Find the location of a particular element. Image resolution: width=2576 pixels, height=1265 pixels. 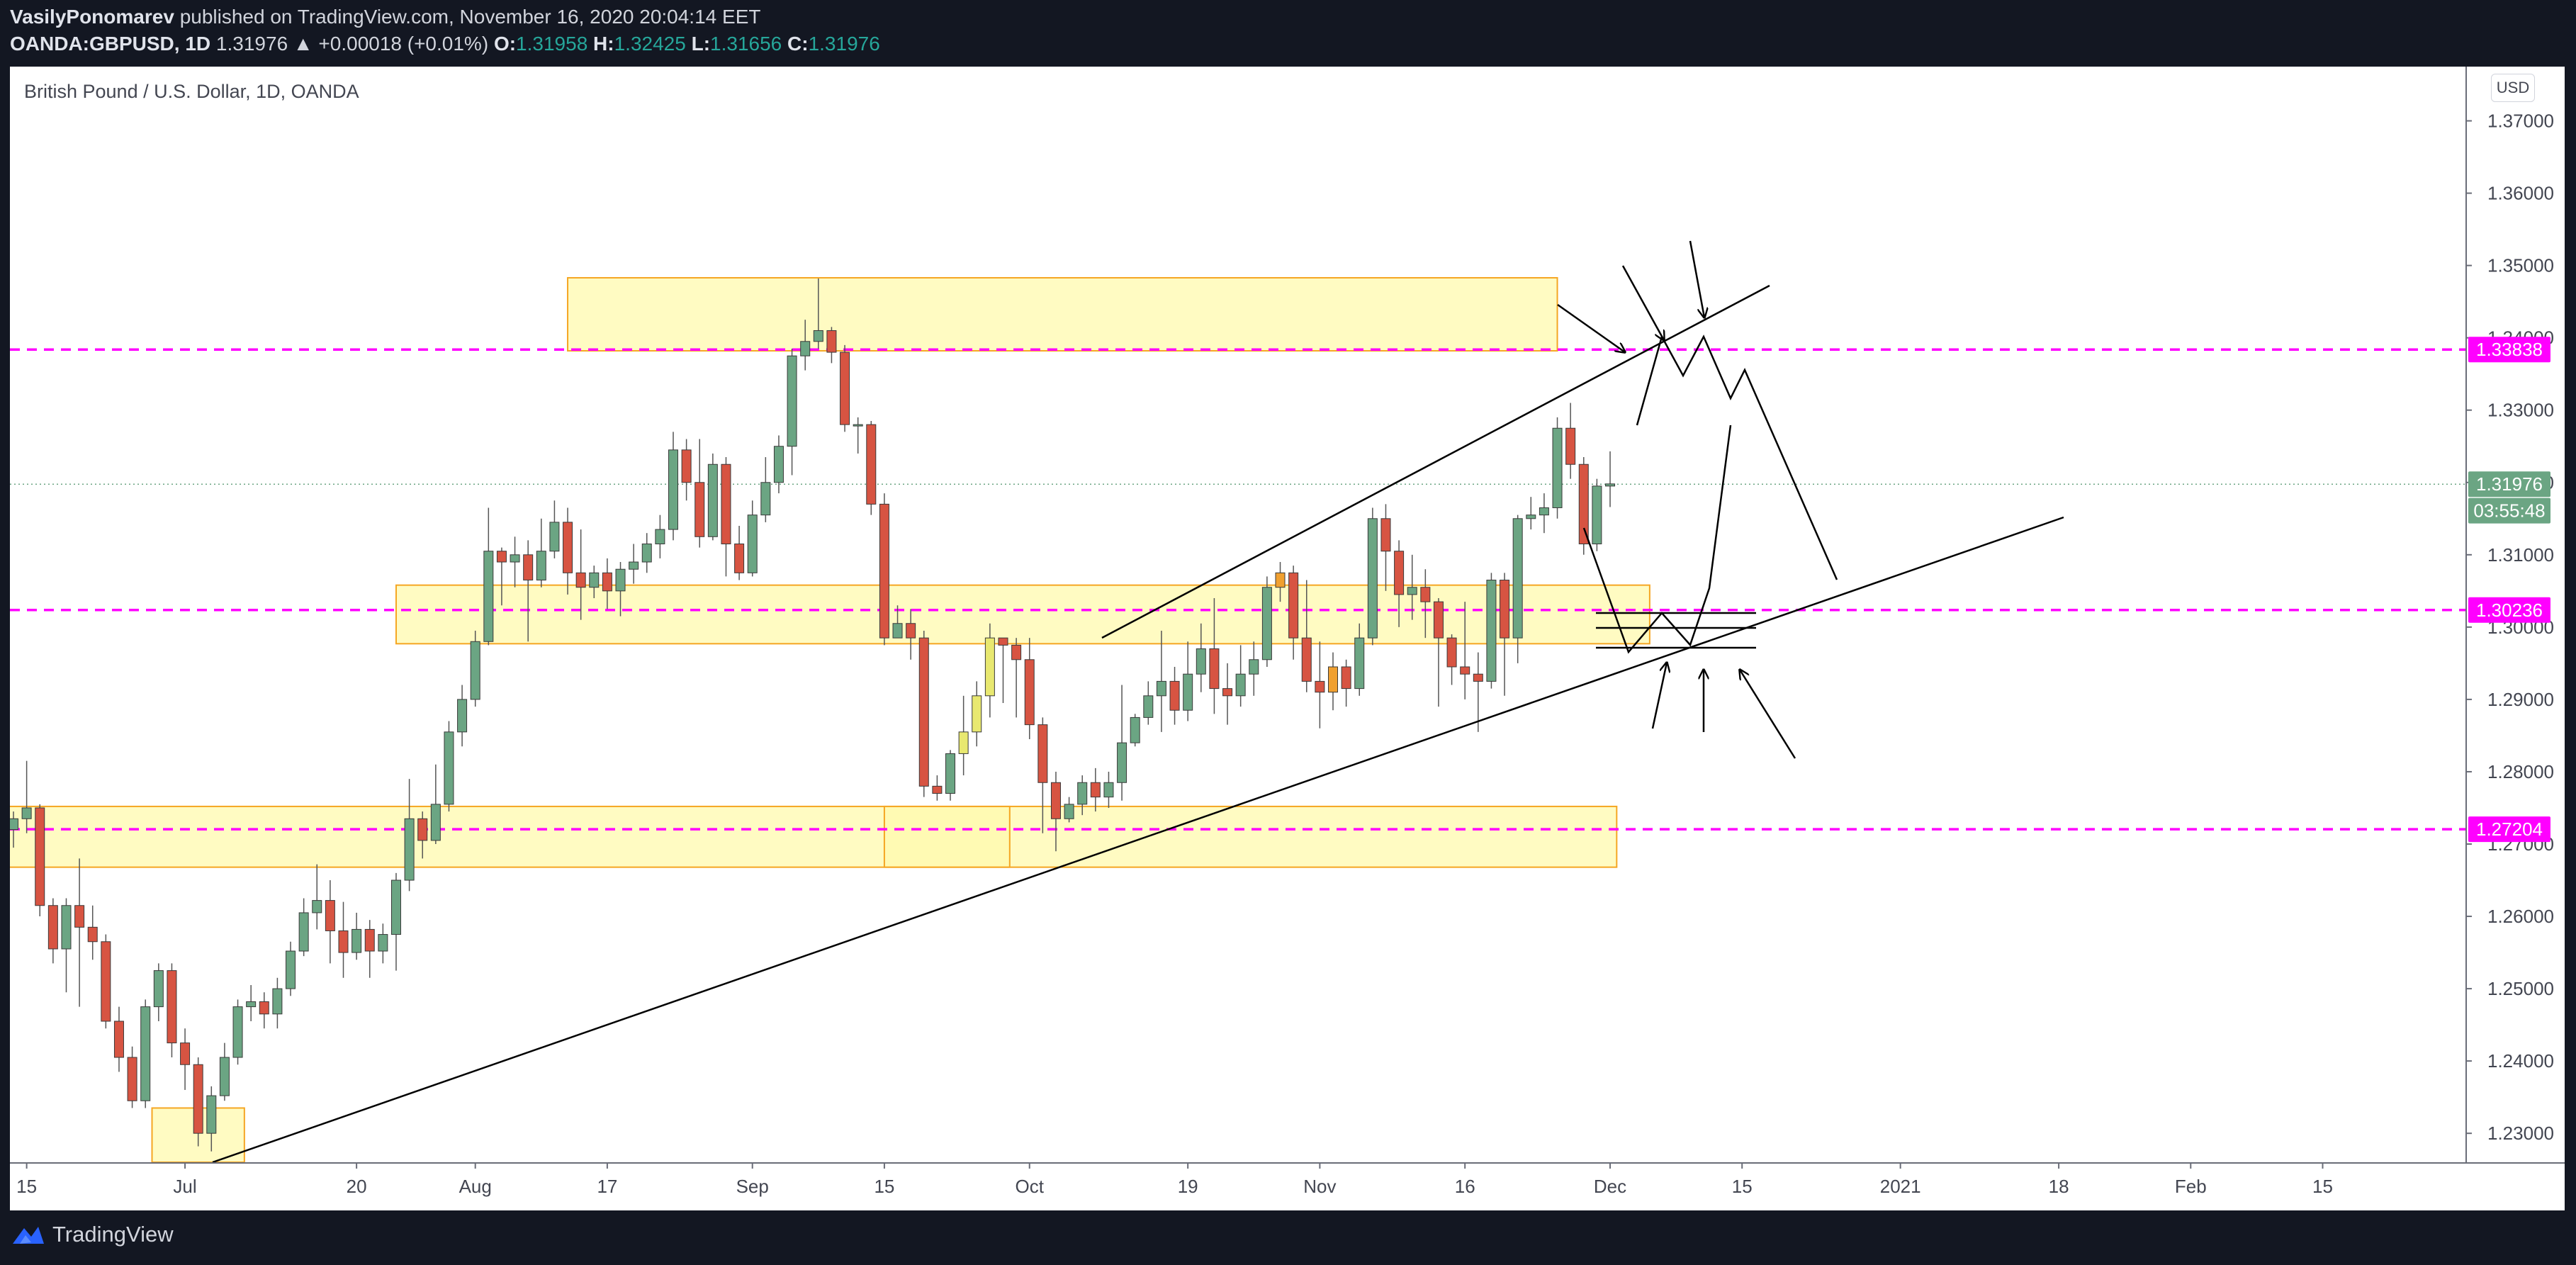

axis-price-badge: 1.27204 is located at coordinates (2509, 830).